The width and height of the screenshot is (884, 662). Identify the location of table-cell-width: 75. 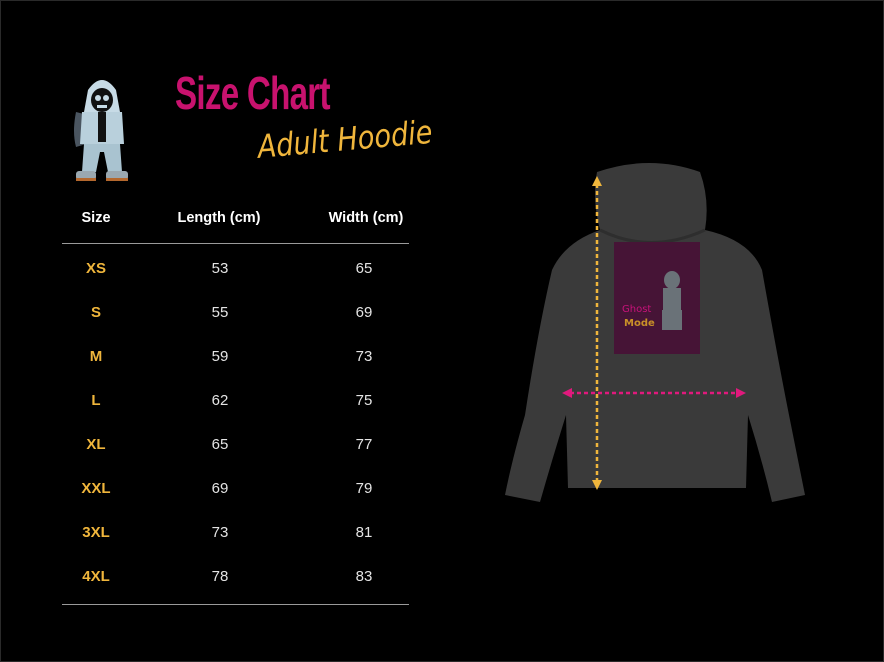
(364, 400).